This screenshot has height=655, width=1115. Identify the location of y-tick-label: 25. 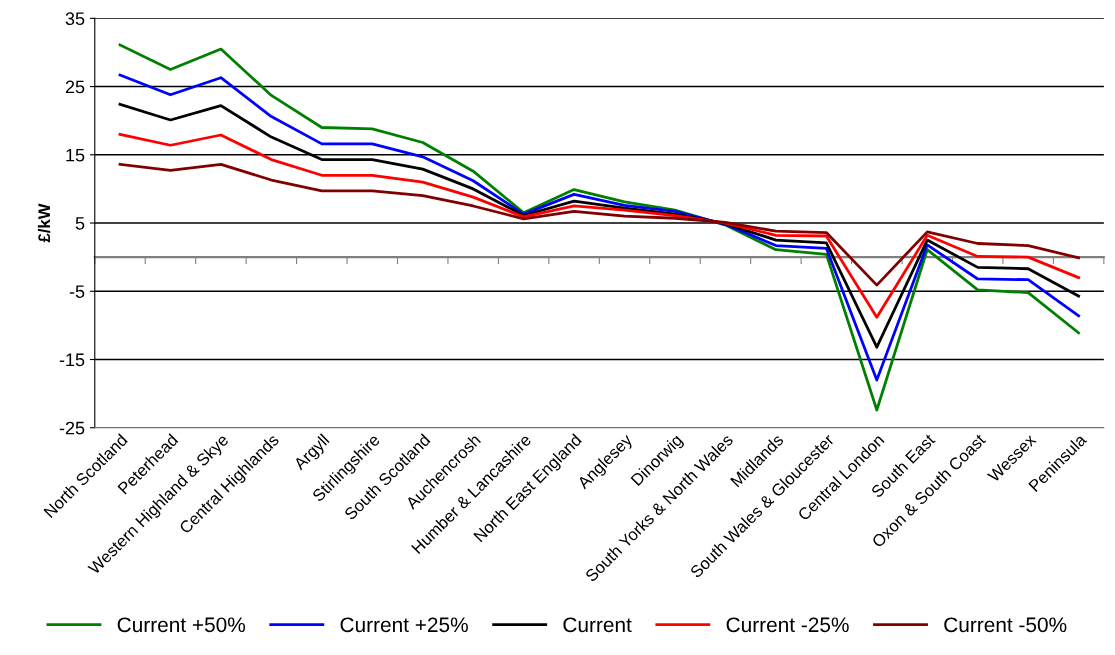
(75, 87).